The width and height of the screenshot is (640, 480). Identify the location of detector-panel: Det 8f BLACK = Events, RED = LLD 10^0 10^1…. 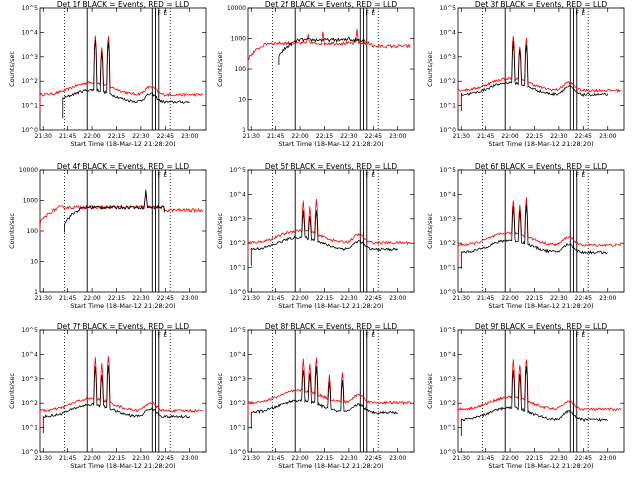
(315, 396).